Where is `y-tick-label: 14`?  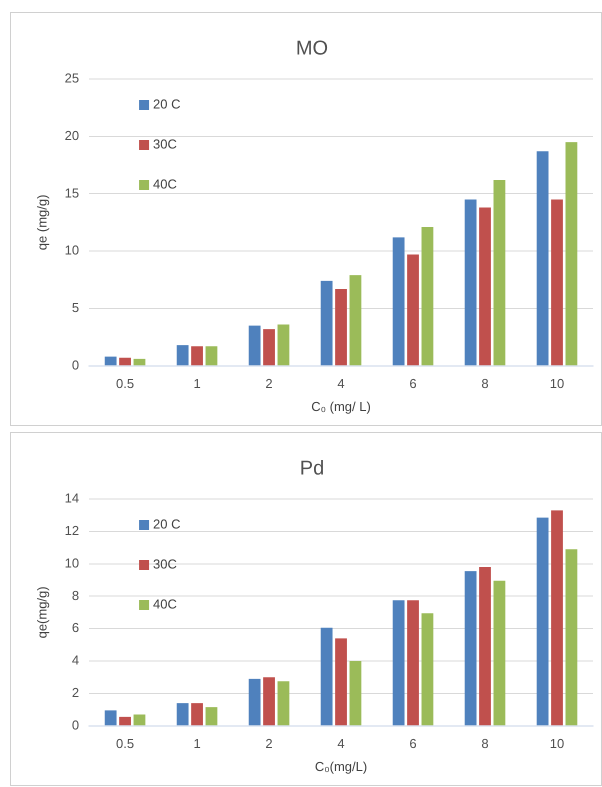
y-tick-label: 14 is located at coordinates (72, 498).